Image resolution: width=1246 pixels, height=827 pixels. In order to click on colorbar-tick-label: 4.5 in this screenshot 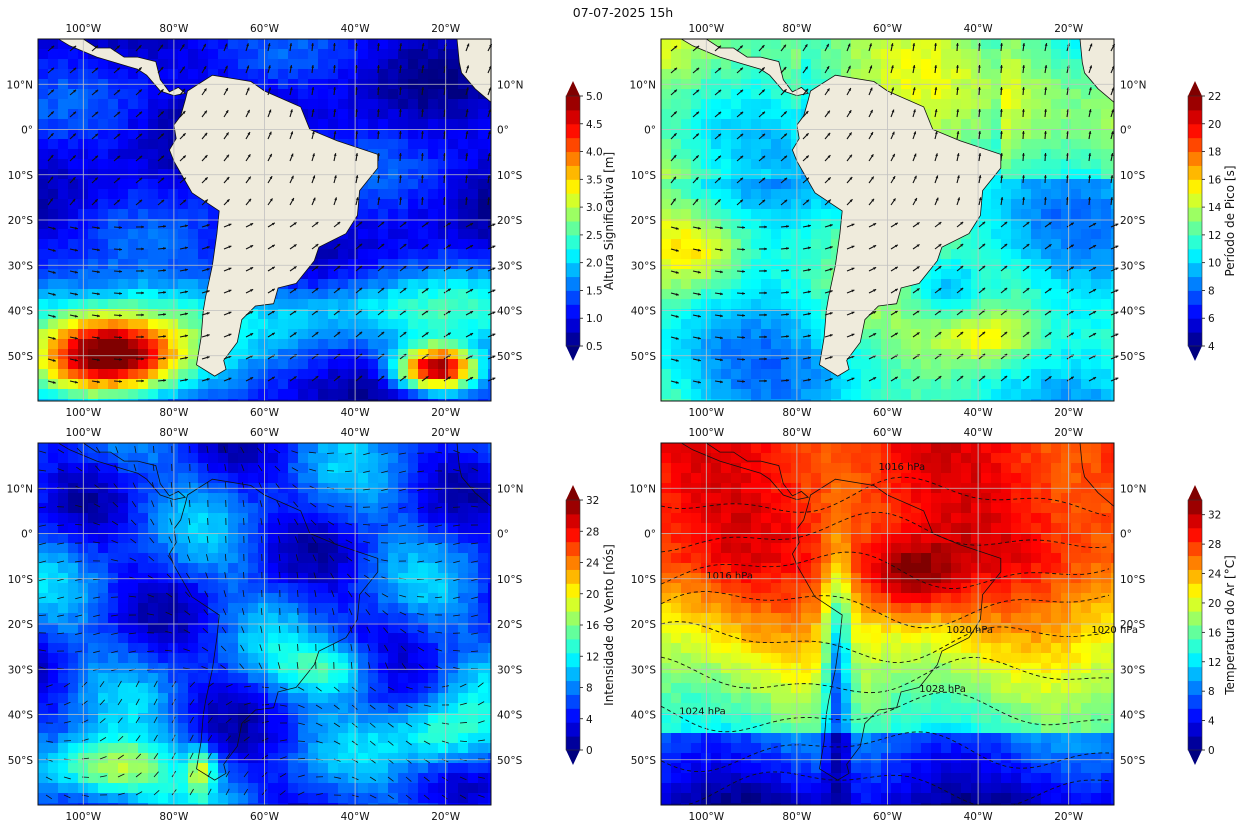, I will do `click(594, 125)`.